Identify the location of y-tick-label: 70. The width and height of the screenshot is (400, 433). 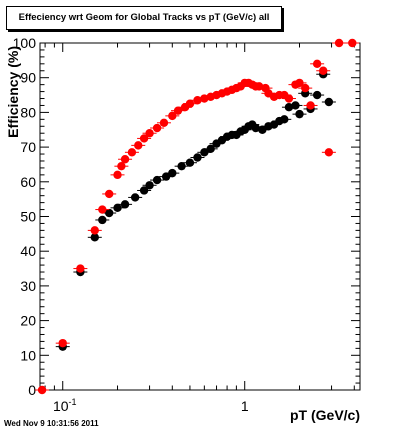
(28, 147).